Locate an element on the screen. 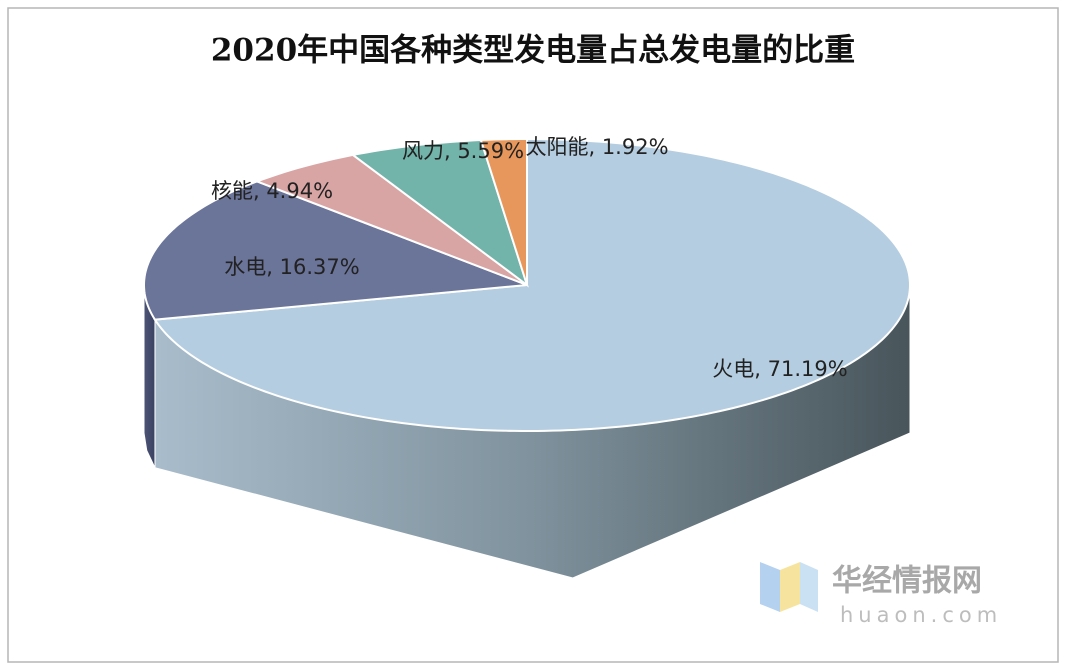  data-label: 太阳能, 1.92% is located at coordinates (596, 147).